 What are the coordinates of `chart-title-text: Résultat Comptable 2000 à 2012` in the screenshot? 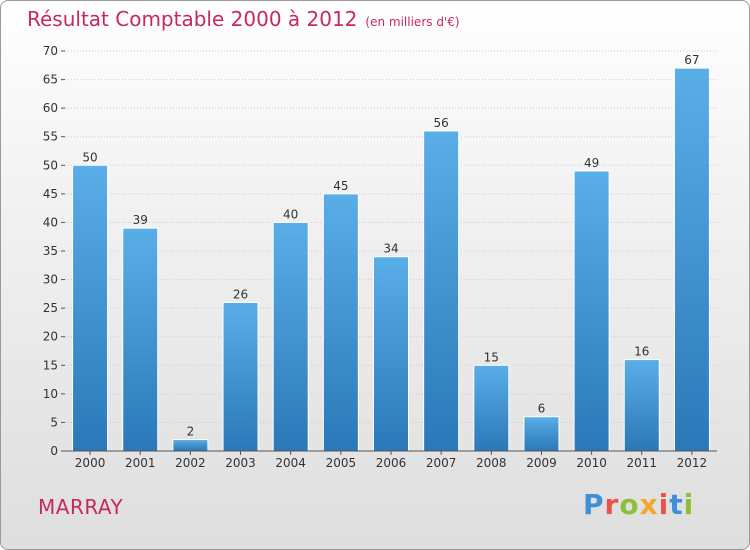 It's located at (192, 19).